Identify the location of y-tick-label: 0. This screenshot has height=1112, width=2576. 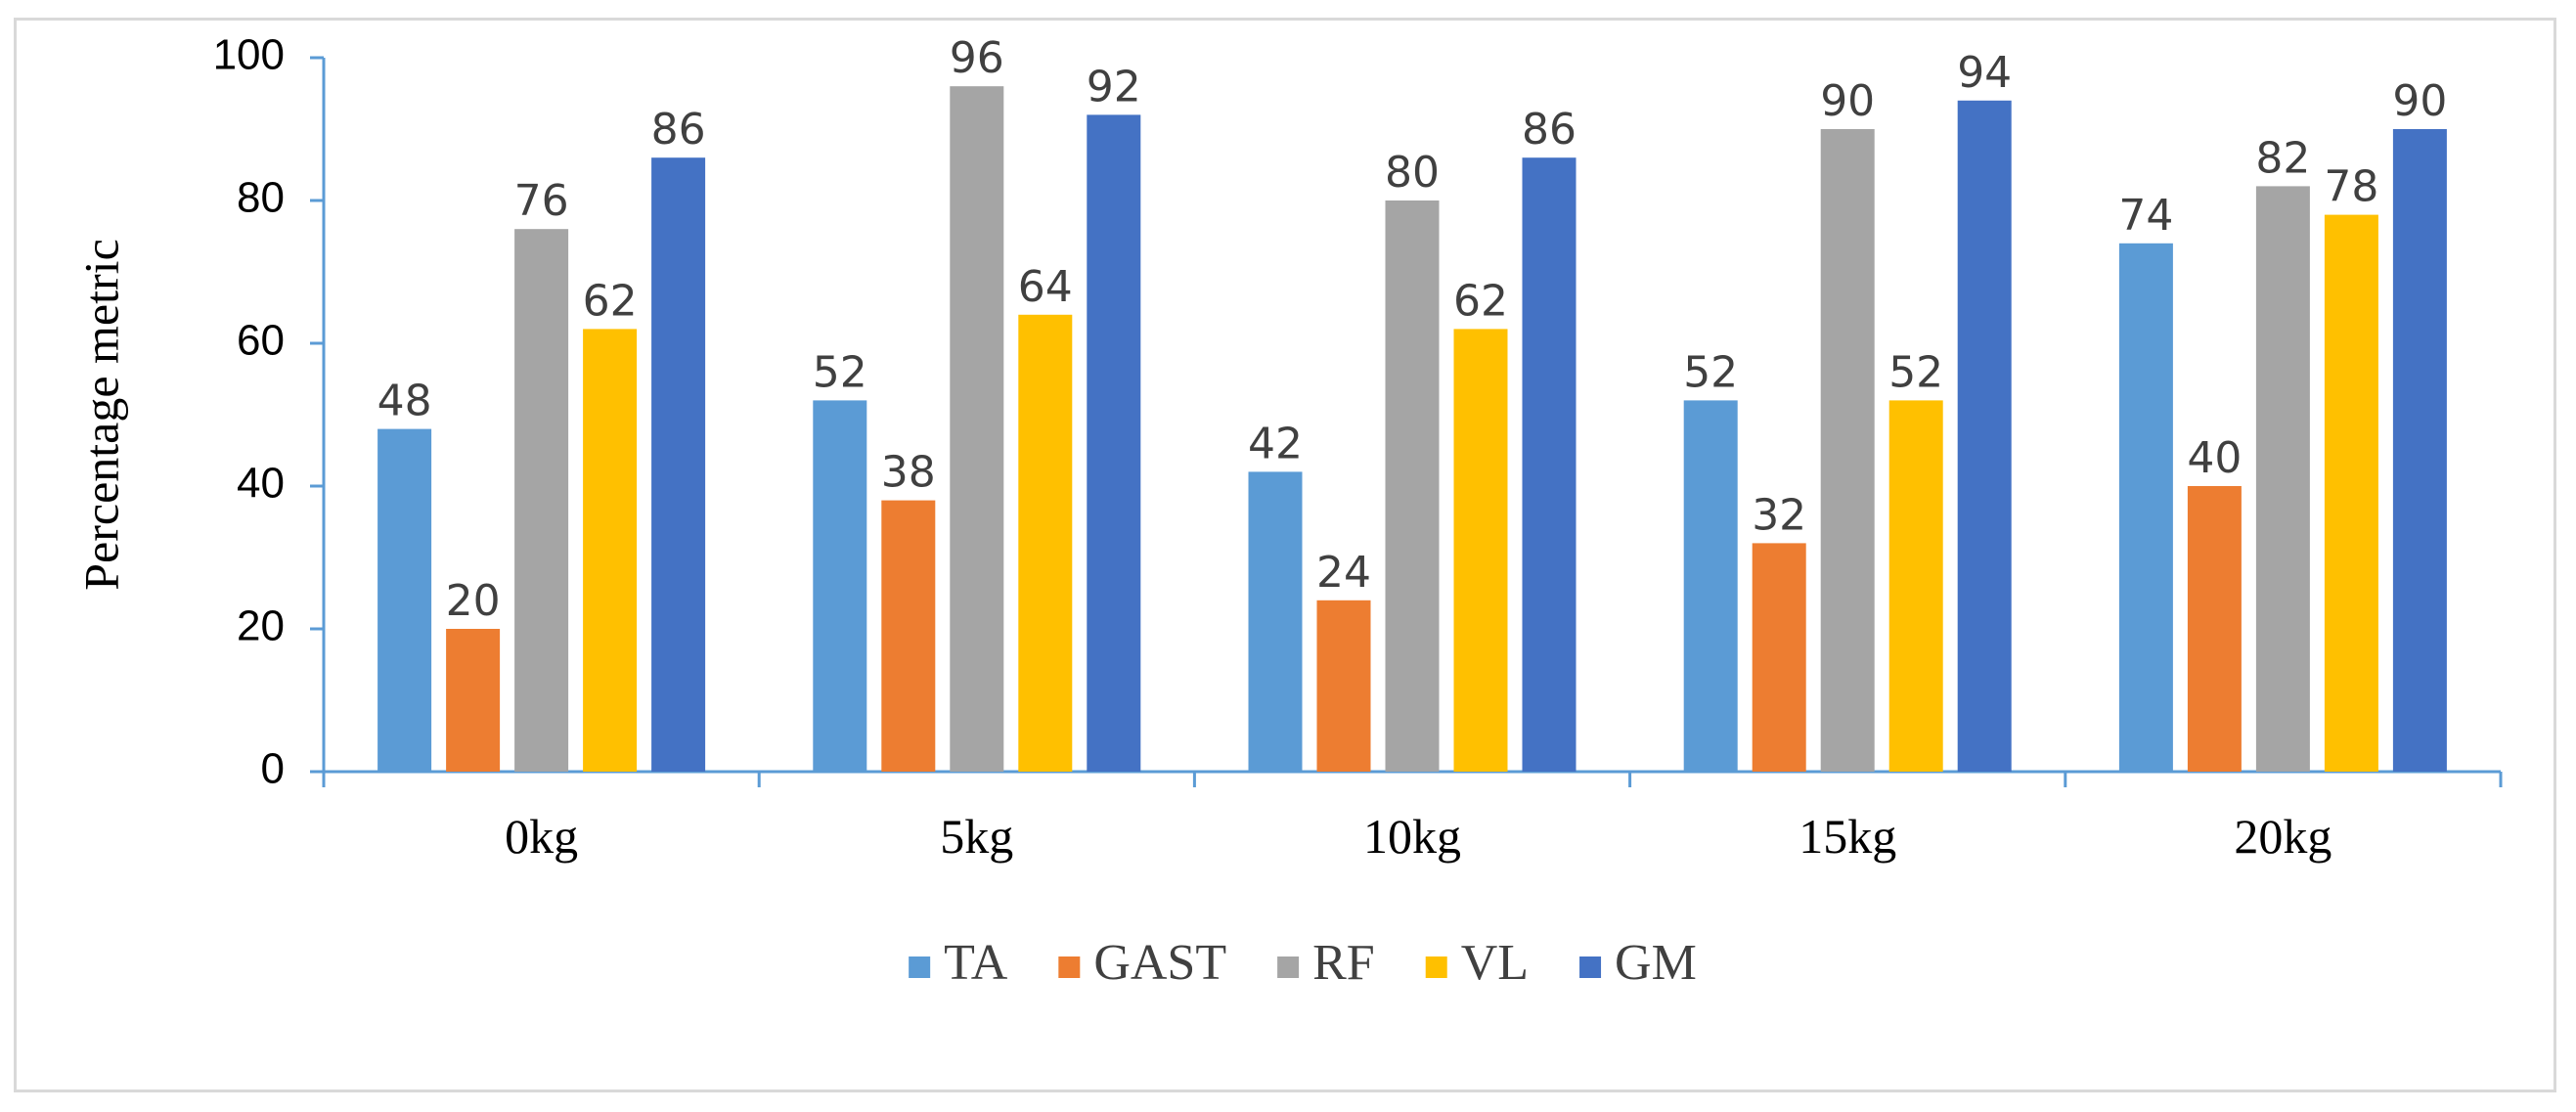
(273, 769).